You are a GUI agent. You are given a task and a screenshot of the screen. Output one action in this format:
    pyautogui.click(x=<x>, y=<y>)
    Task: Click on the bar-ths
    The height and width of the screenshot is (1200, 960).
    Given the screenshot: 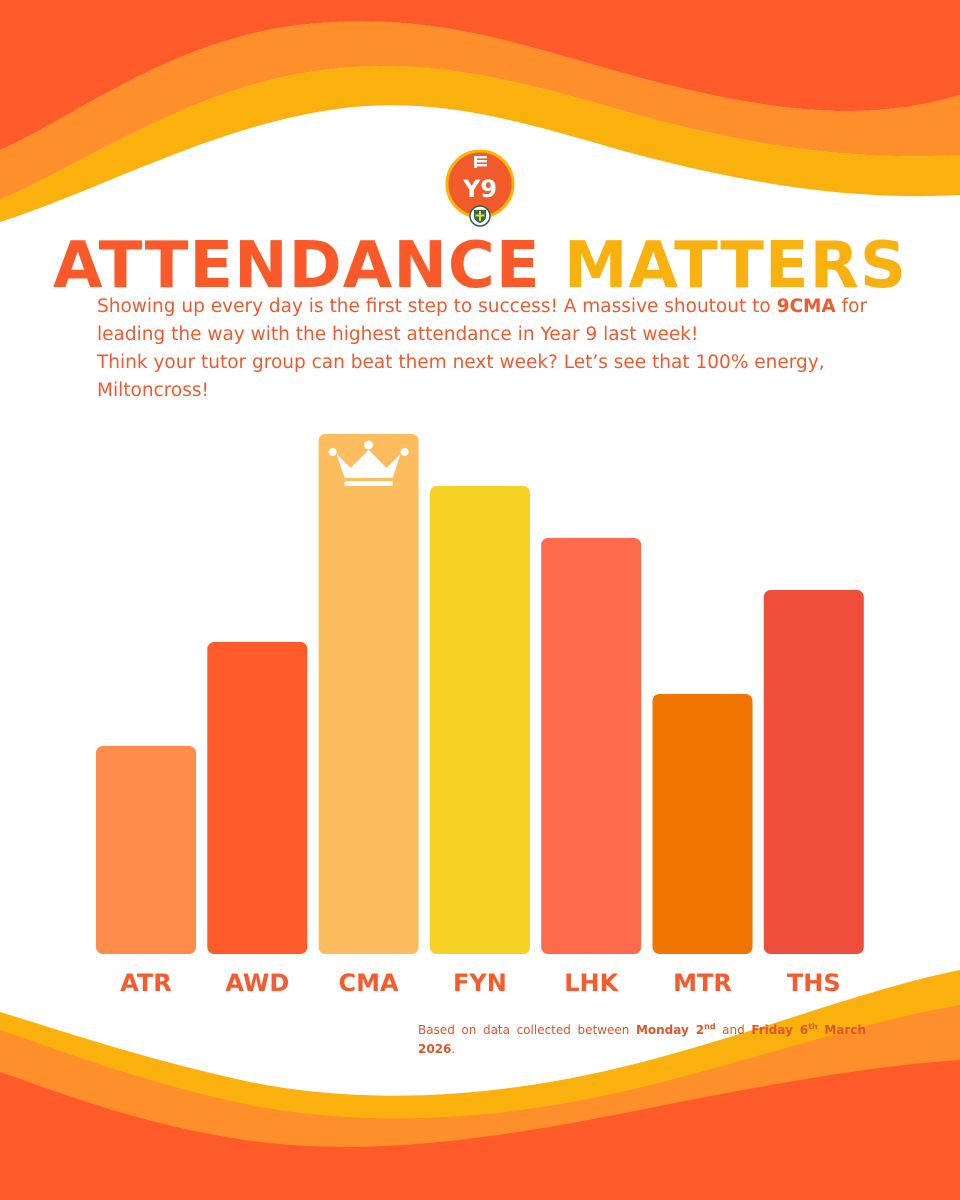 What is the action you would take?
    pyautogui.click(x=813, y=772)
    